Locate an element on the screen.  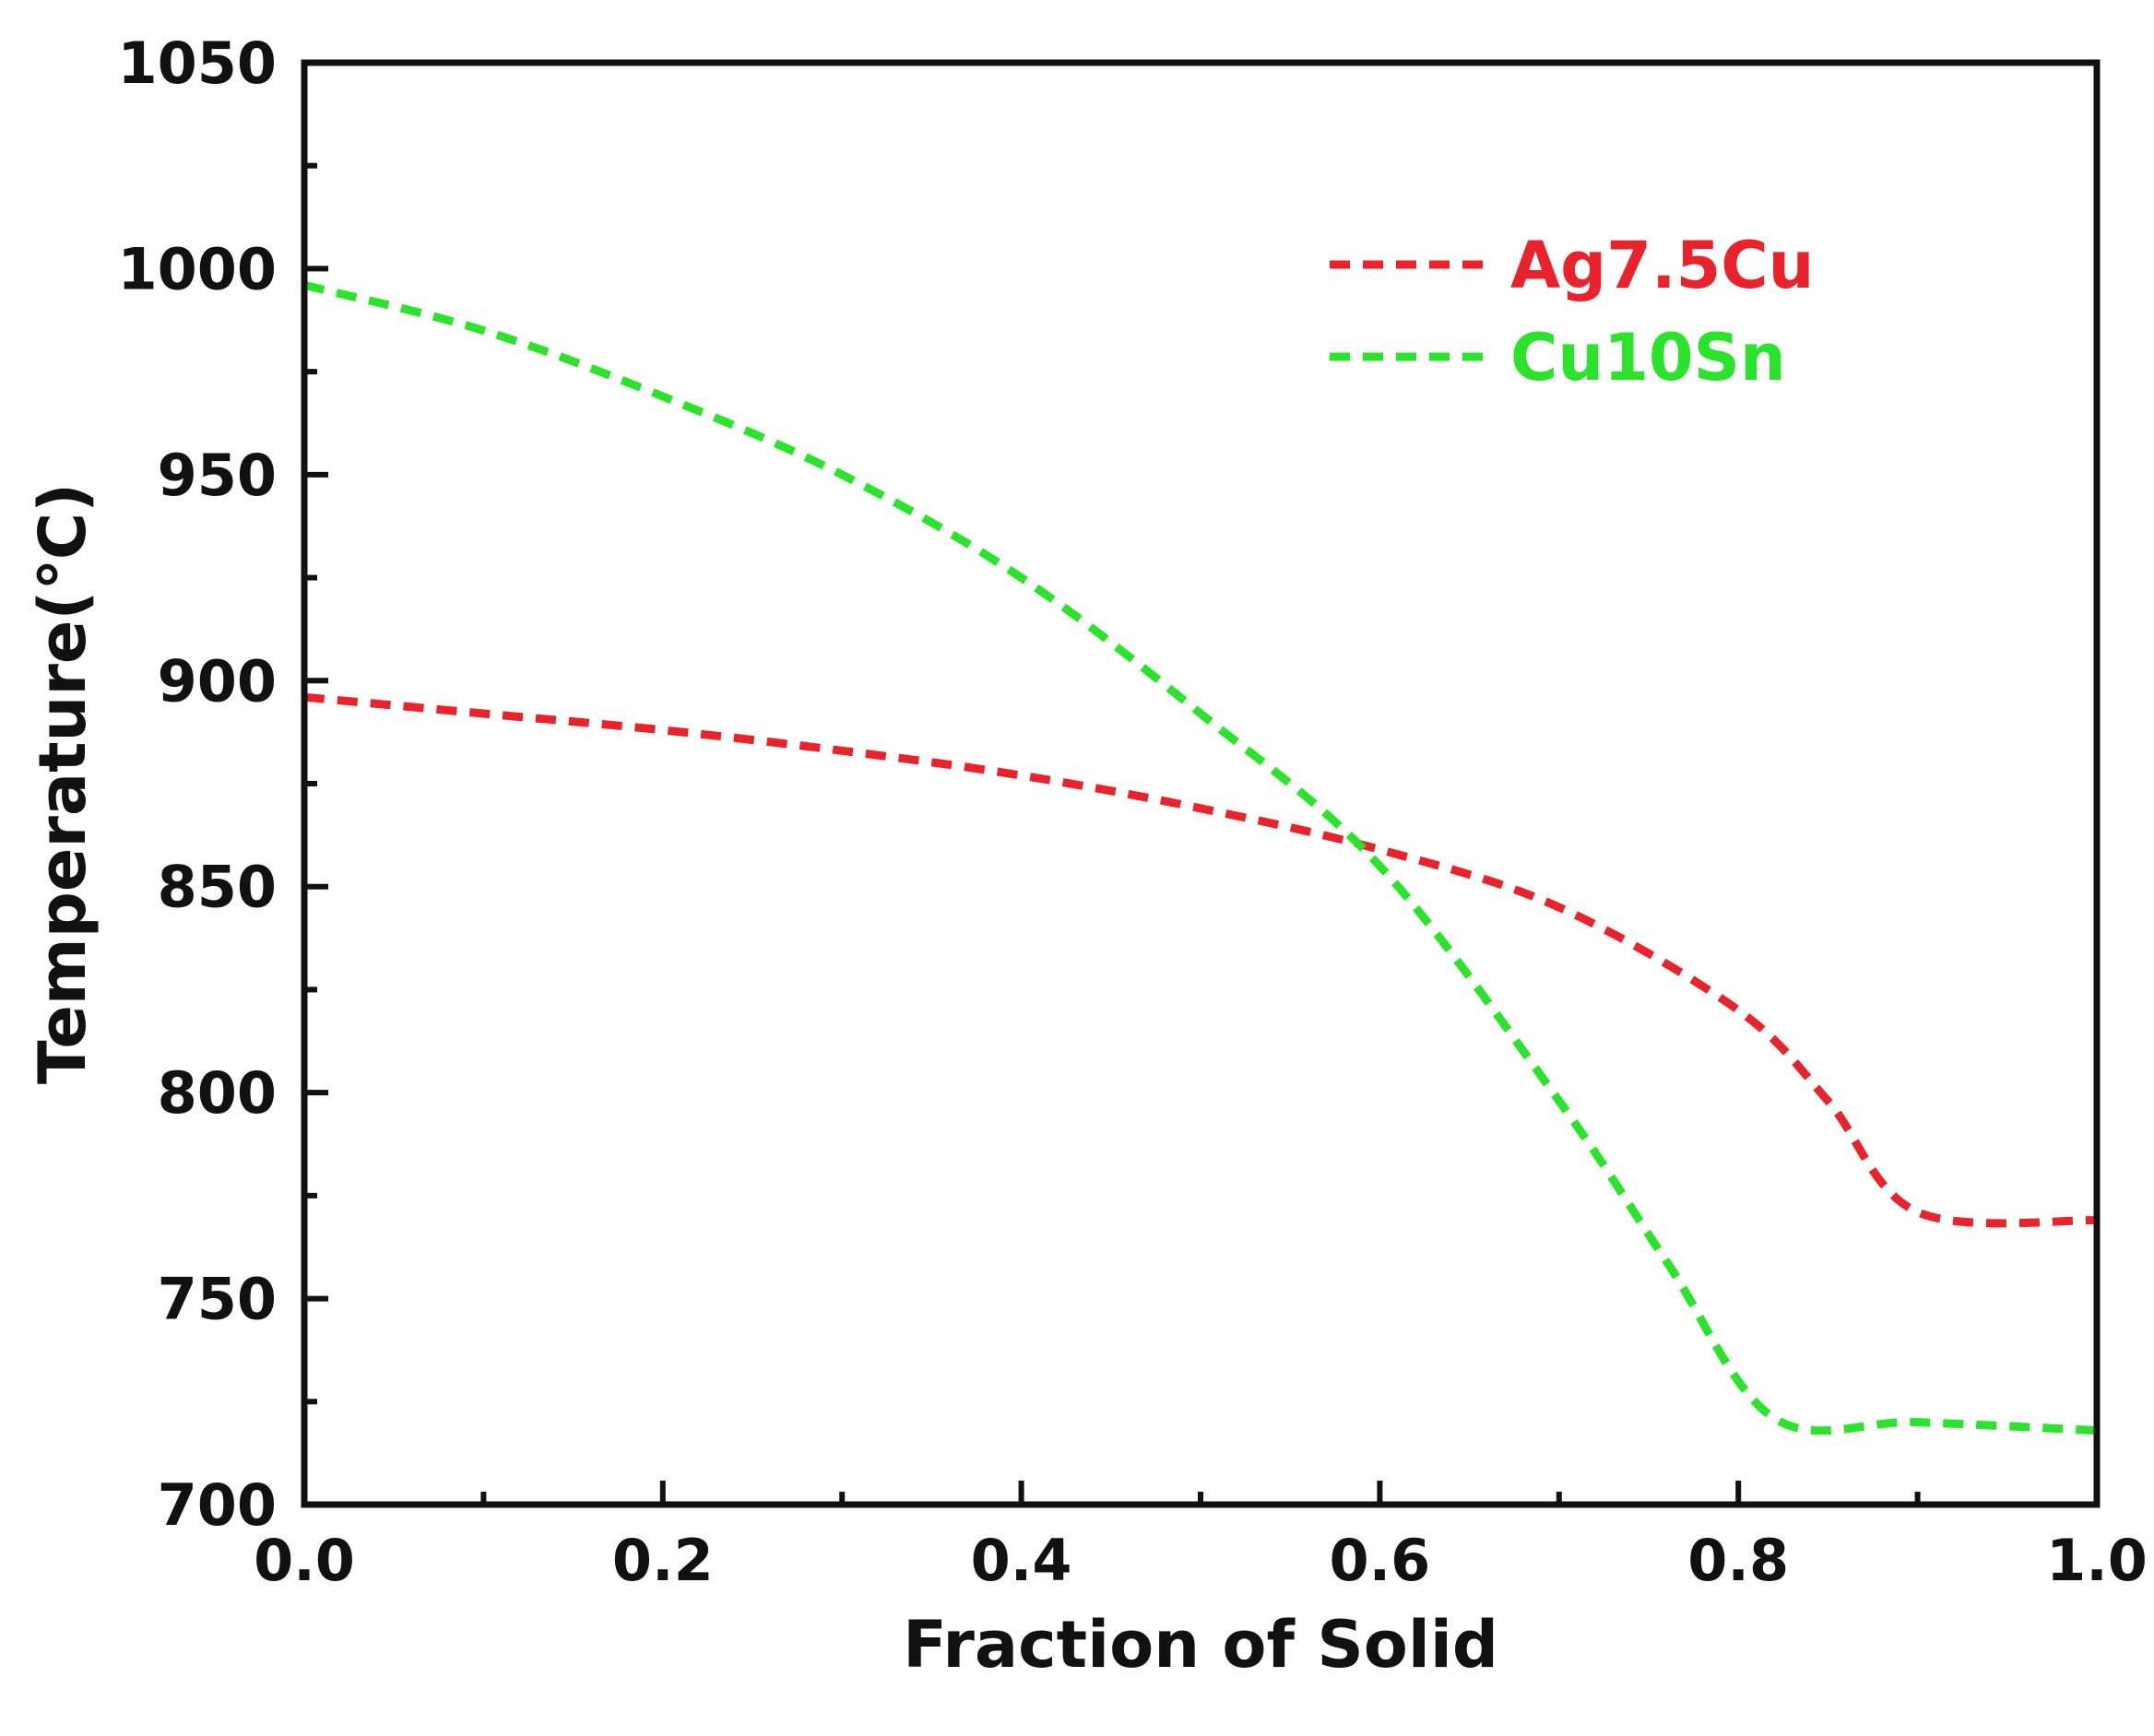
y-tick-label: 900 is located at coordinates (217, 680).